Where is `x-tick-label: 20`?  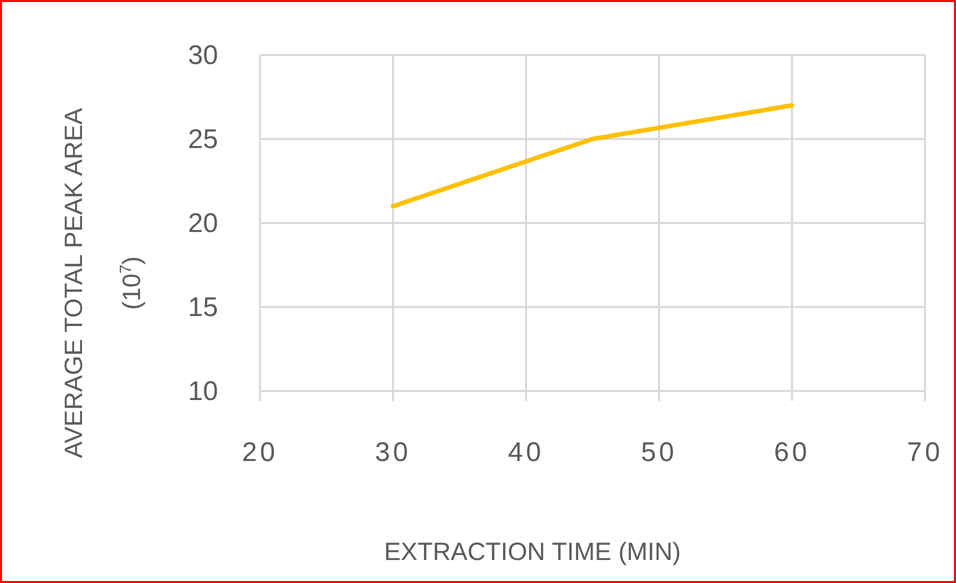 x-tick-label: 20 is located at coordinates (260, 452).